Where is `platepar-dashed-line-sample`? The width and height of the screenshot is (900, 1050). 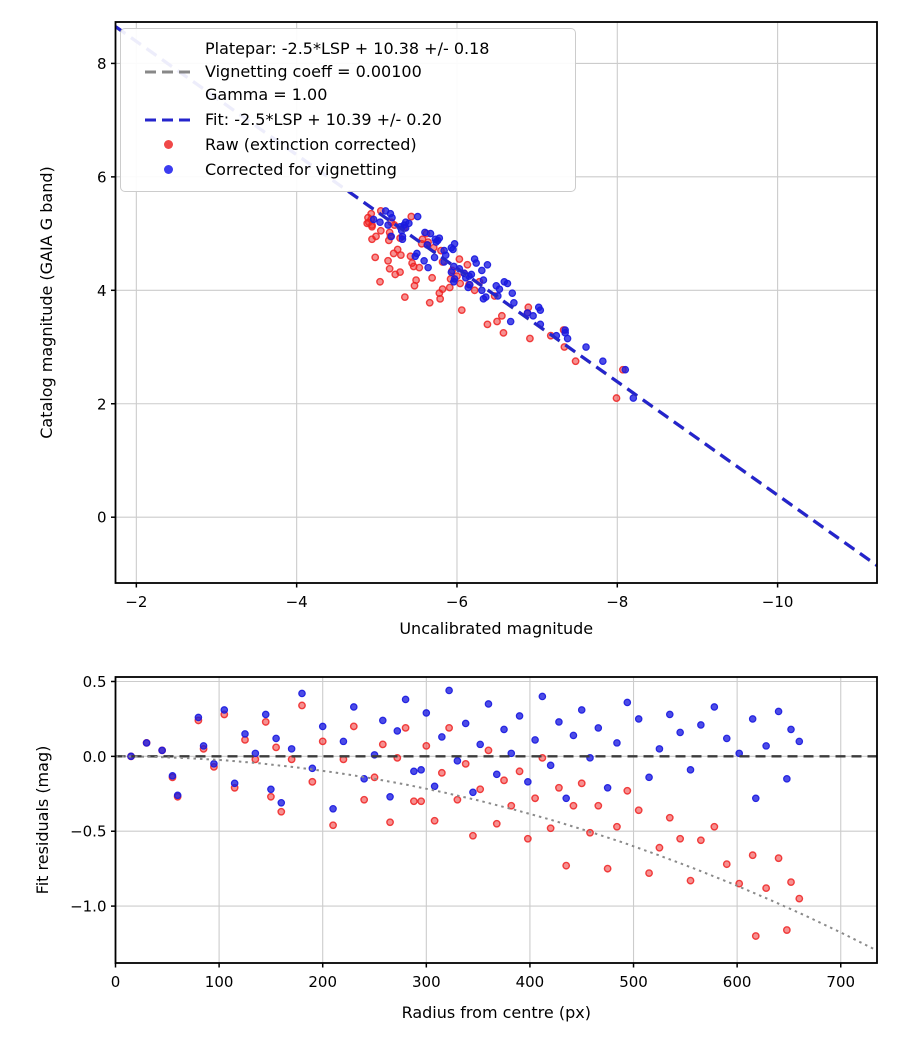
platepar-dashed-line-sample is located at coordinates (168, 72).